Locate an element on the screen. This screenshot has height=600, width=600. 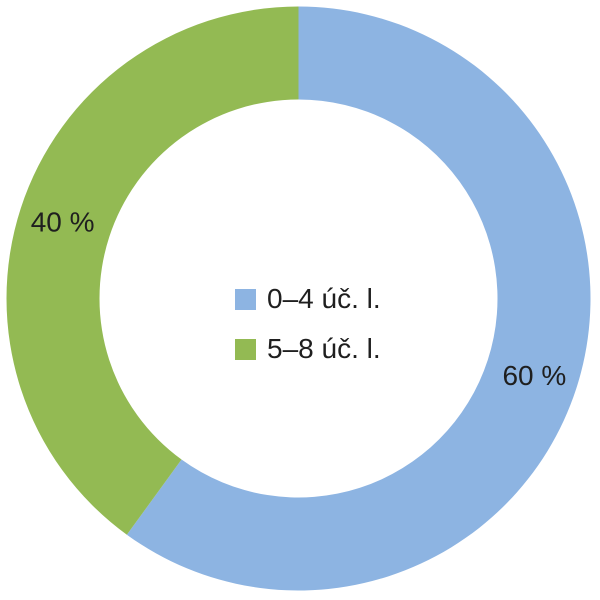
legend-item: 5–8 úč. l. is located at coordinates (308, 349).